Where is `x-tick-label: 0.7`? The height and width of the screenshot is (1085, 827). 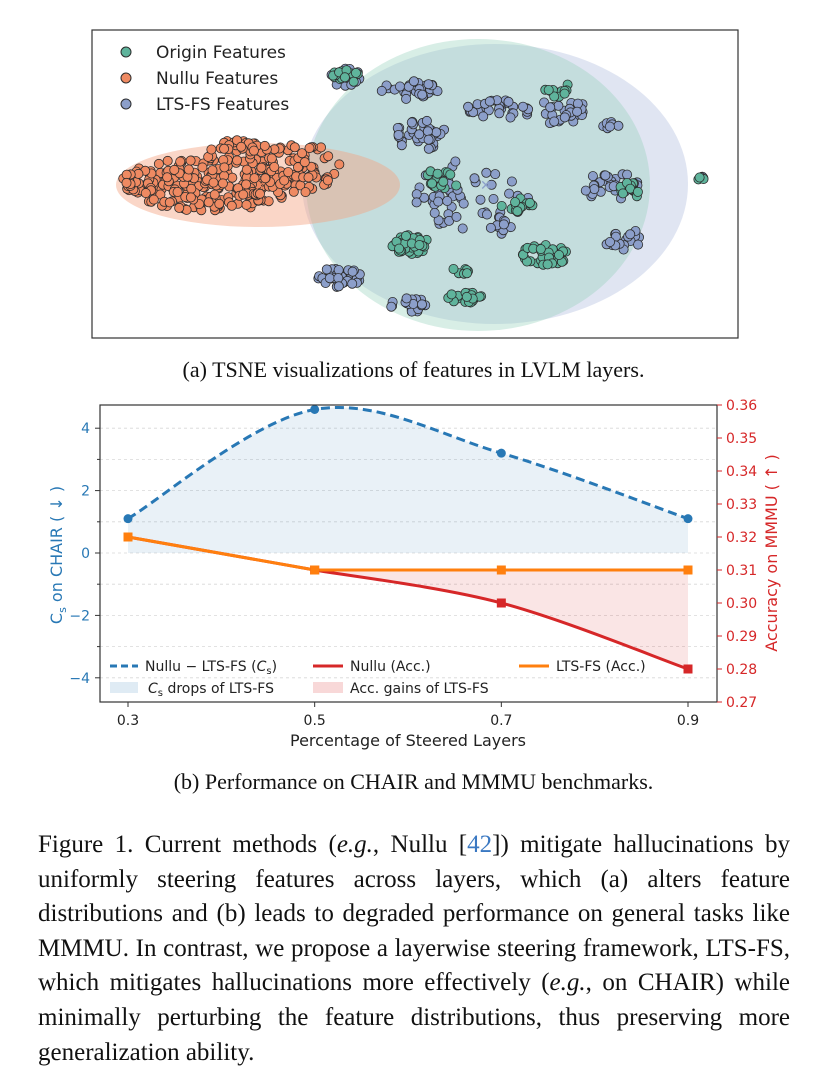
x-tick-label: 0.7 is located at coordinates (501, 721).